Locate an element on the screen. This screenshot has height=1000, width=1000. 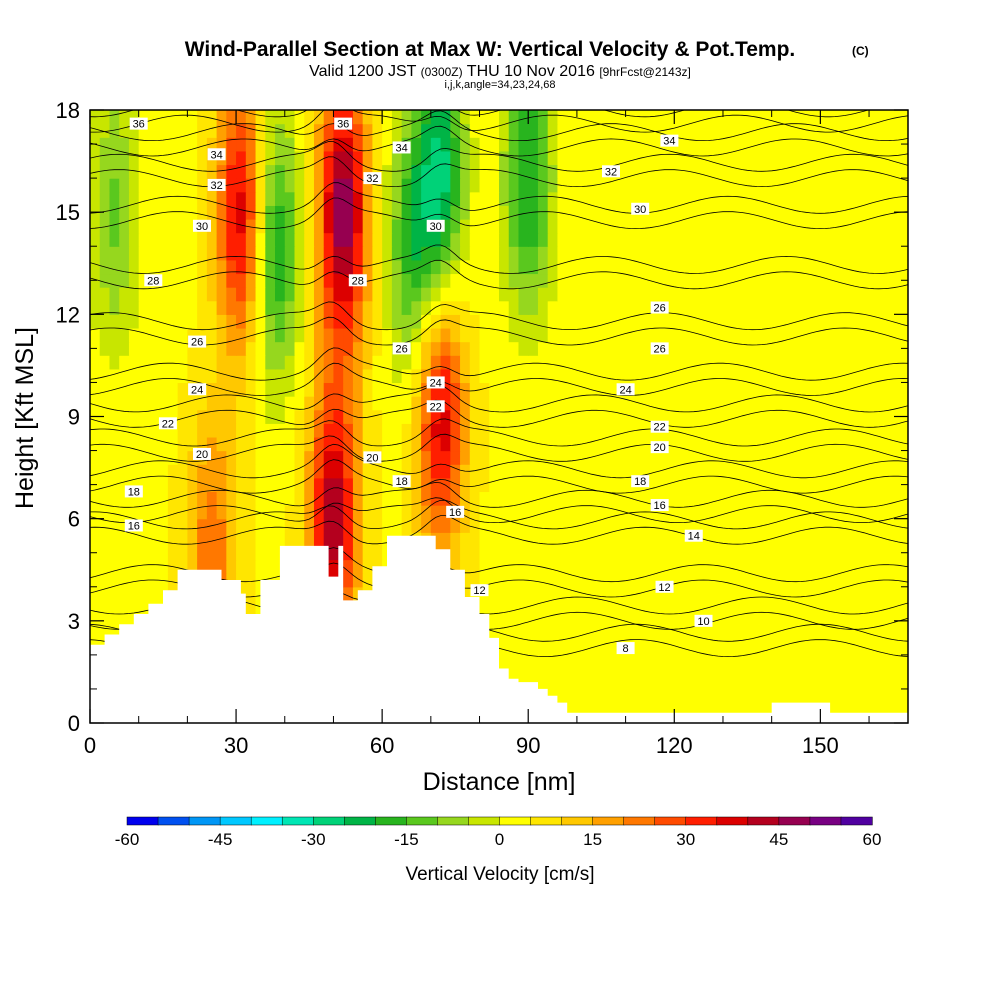
x-tick-label: 60 is located at coordinates (382, 745).